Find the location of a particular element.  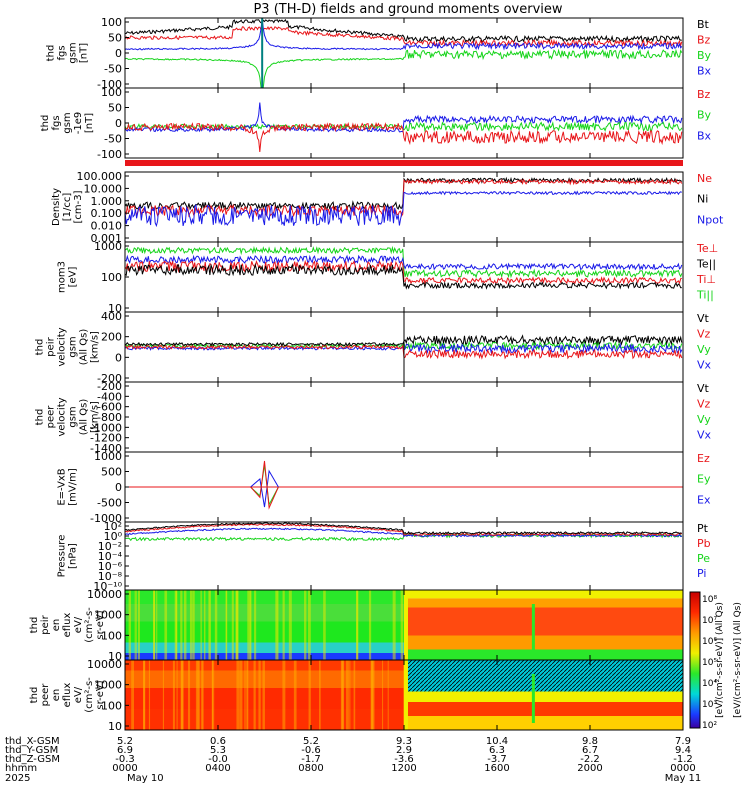

footer-cell: 0400 is located at coordinates (217, 768).